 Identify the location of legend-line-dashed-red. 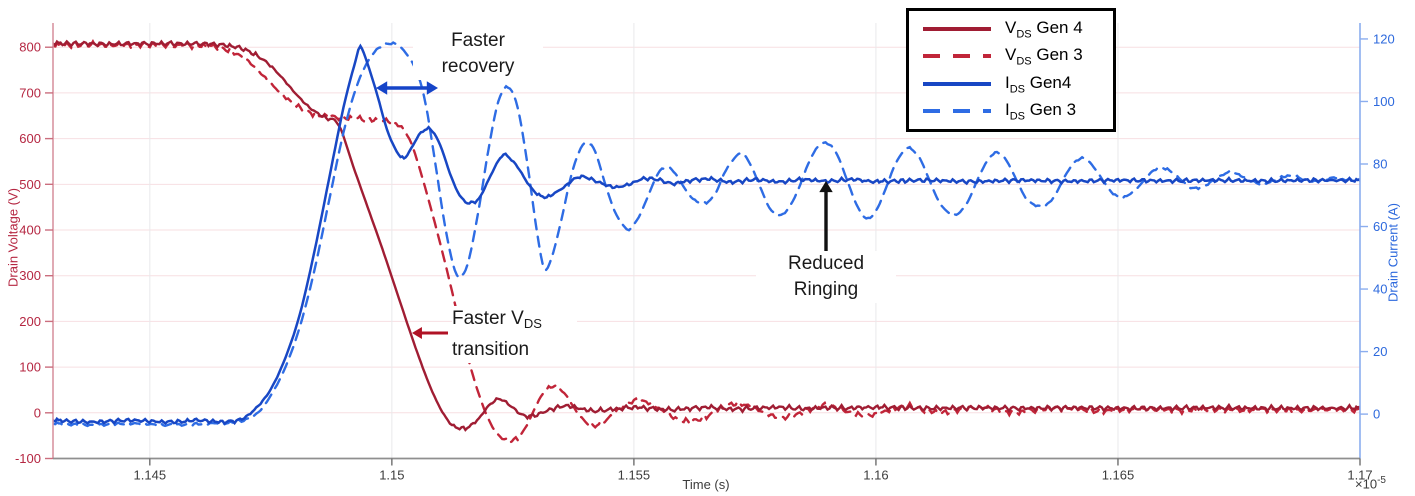
(957, 56).